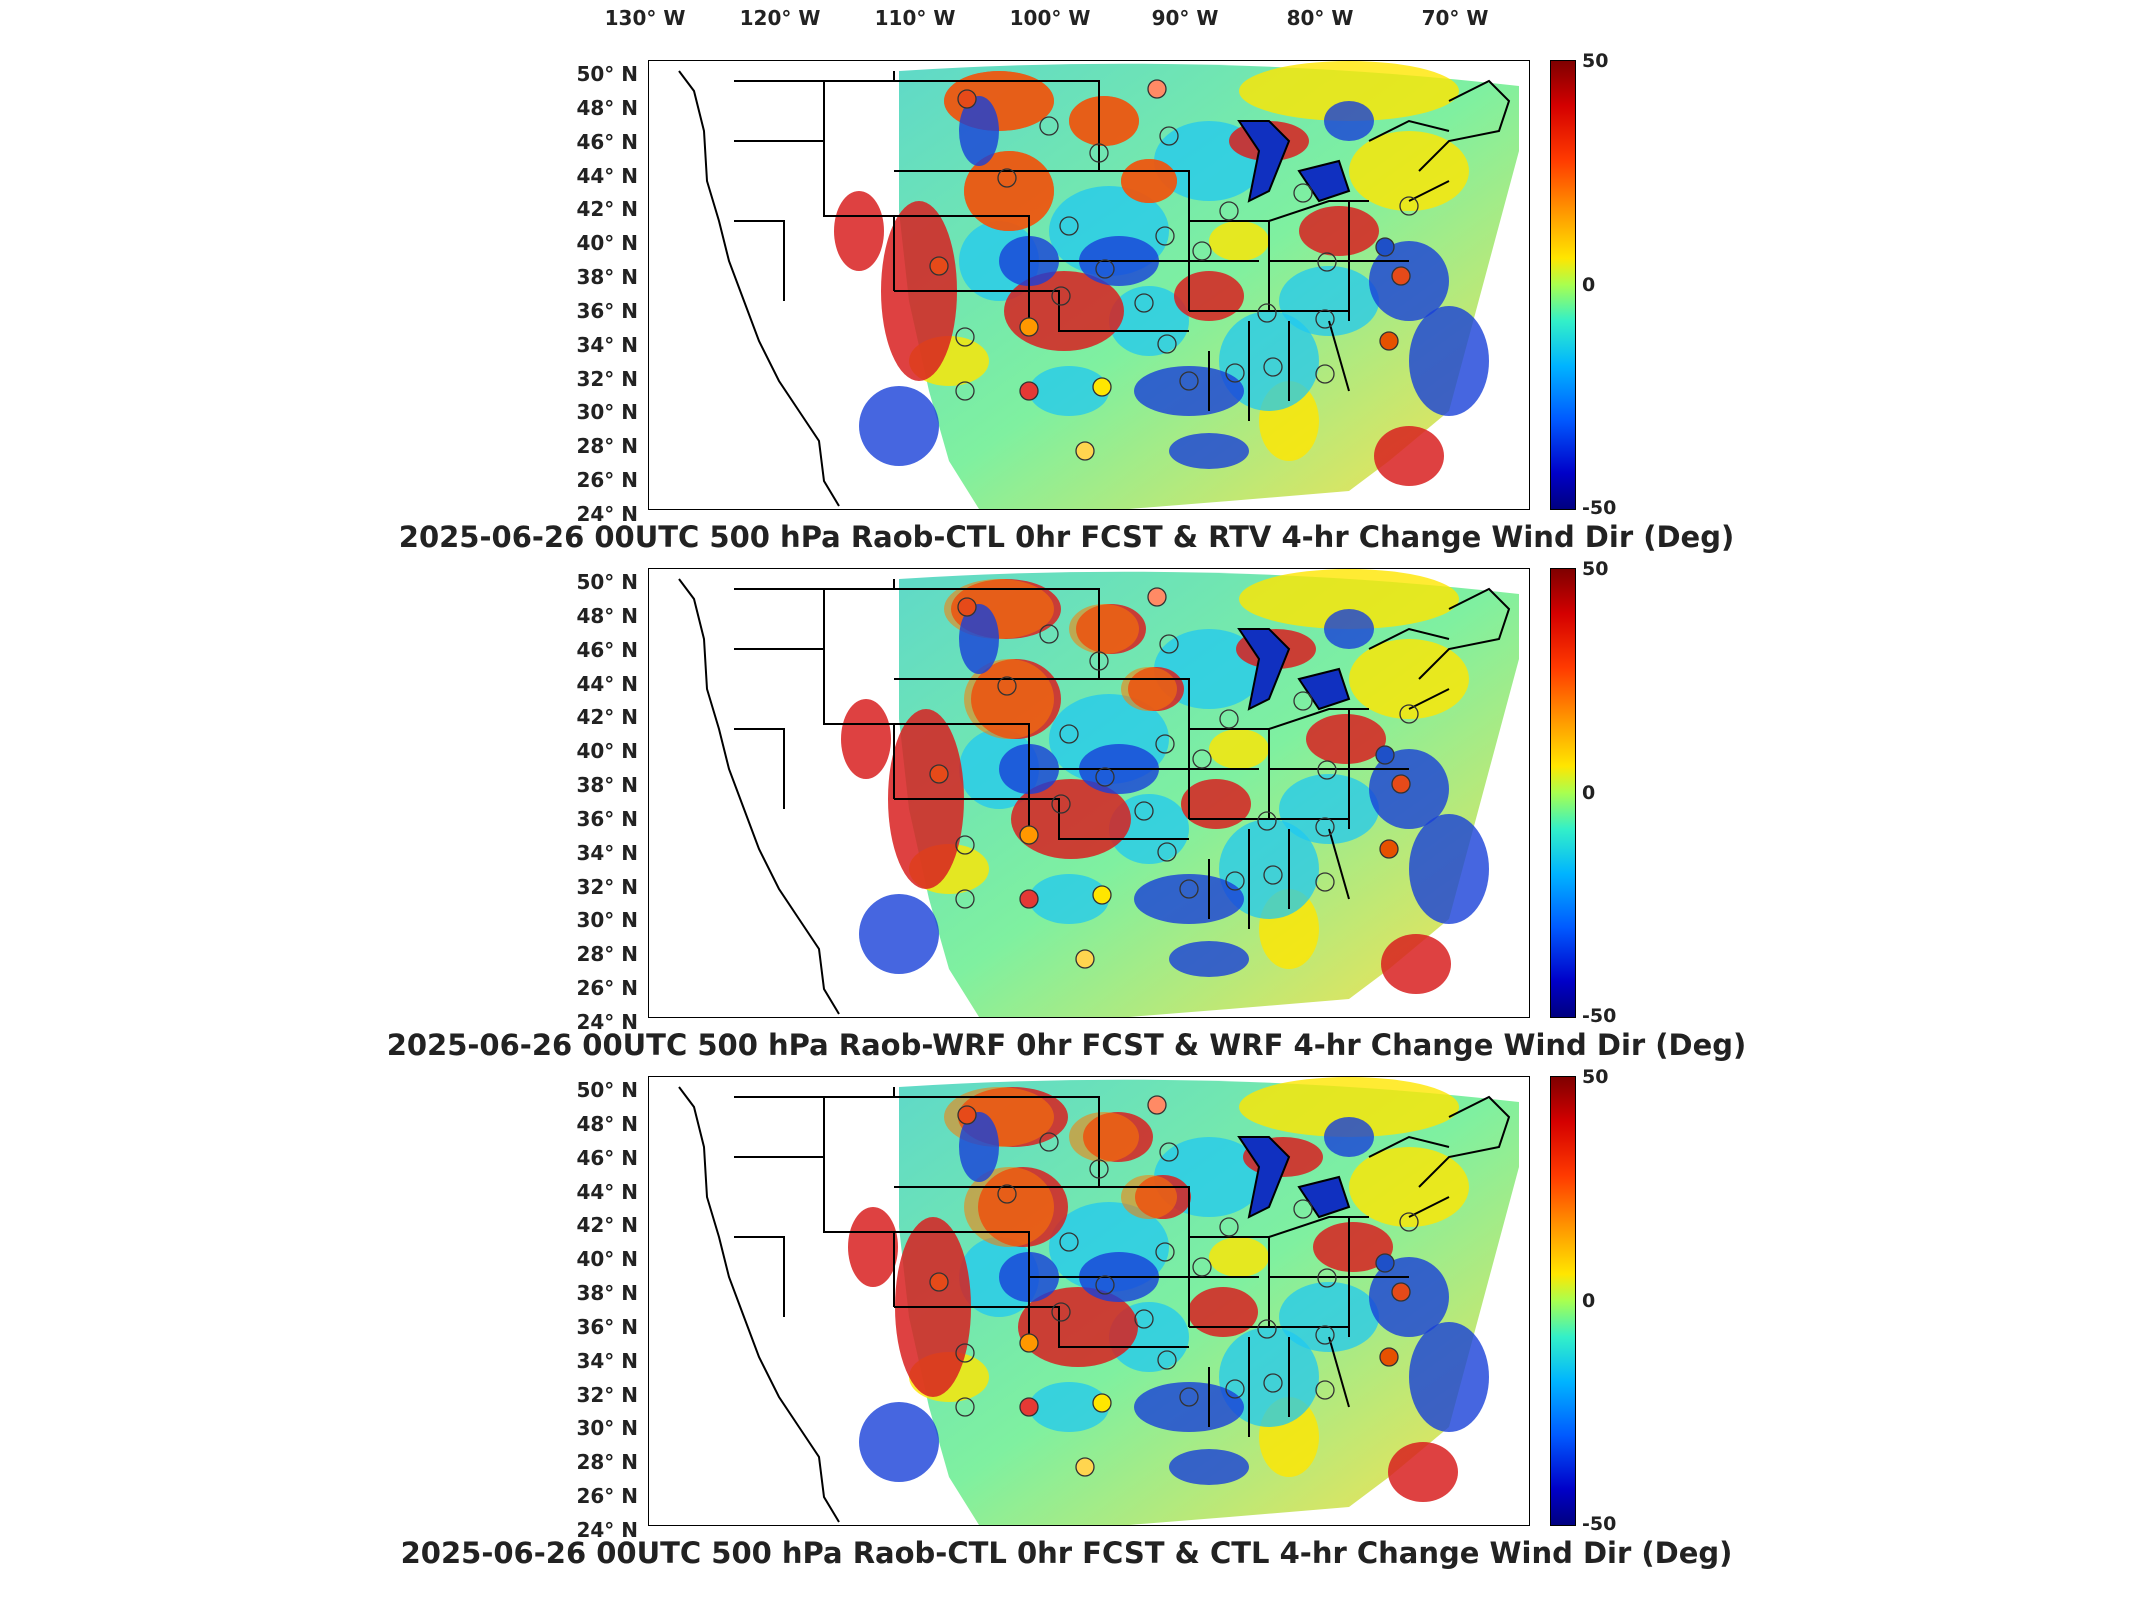 This screenshot has height=1600, width=2133. What do you see at coordinates (1563, 793) in the screenshot?
I see `colorbar` at bounding box center [1563, 793].